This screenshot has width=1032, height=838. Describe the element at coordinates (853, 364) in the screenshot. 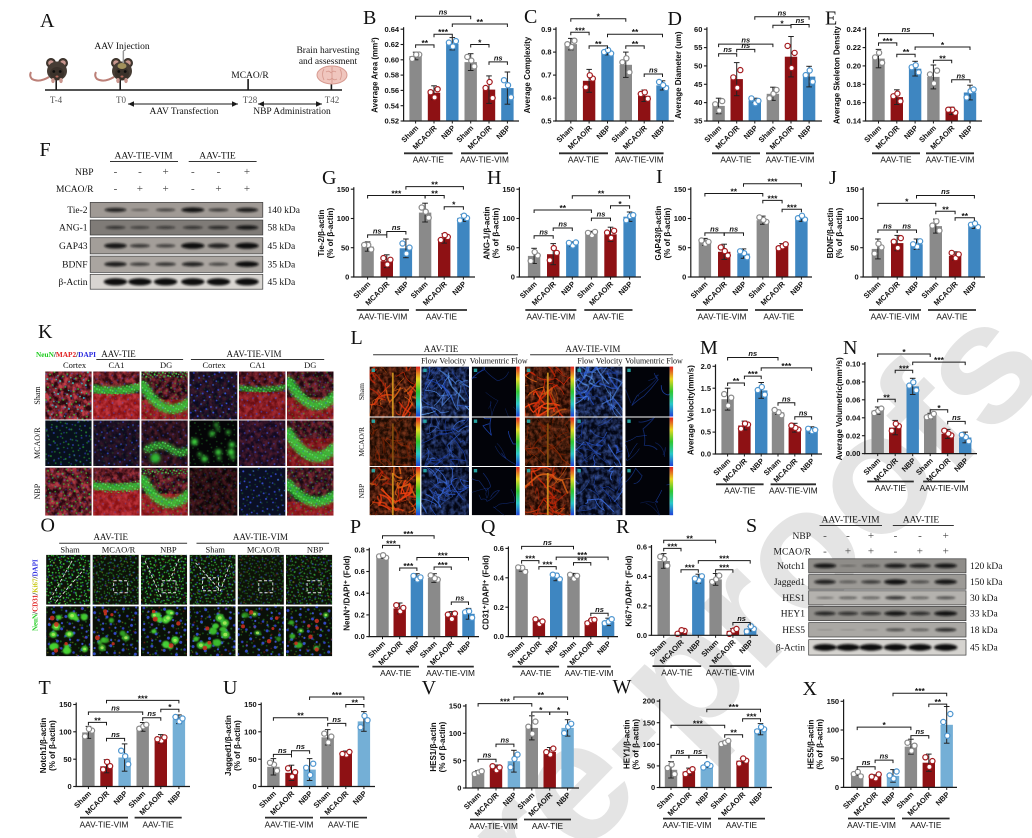

I see `svg-text: 0.10` at that location.